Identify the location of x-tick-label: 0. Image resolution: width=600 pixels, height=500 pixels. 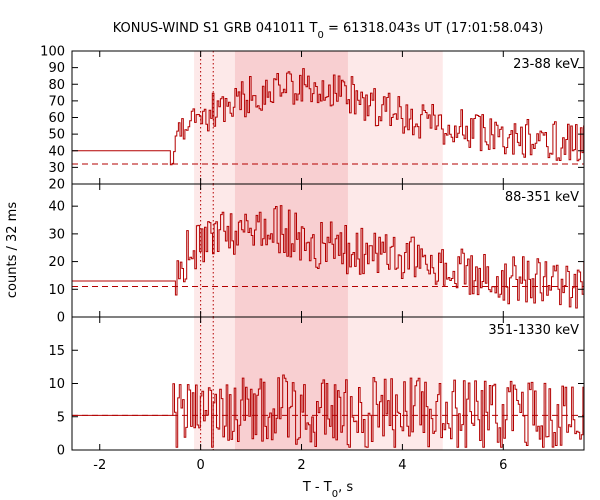
(200, 465).